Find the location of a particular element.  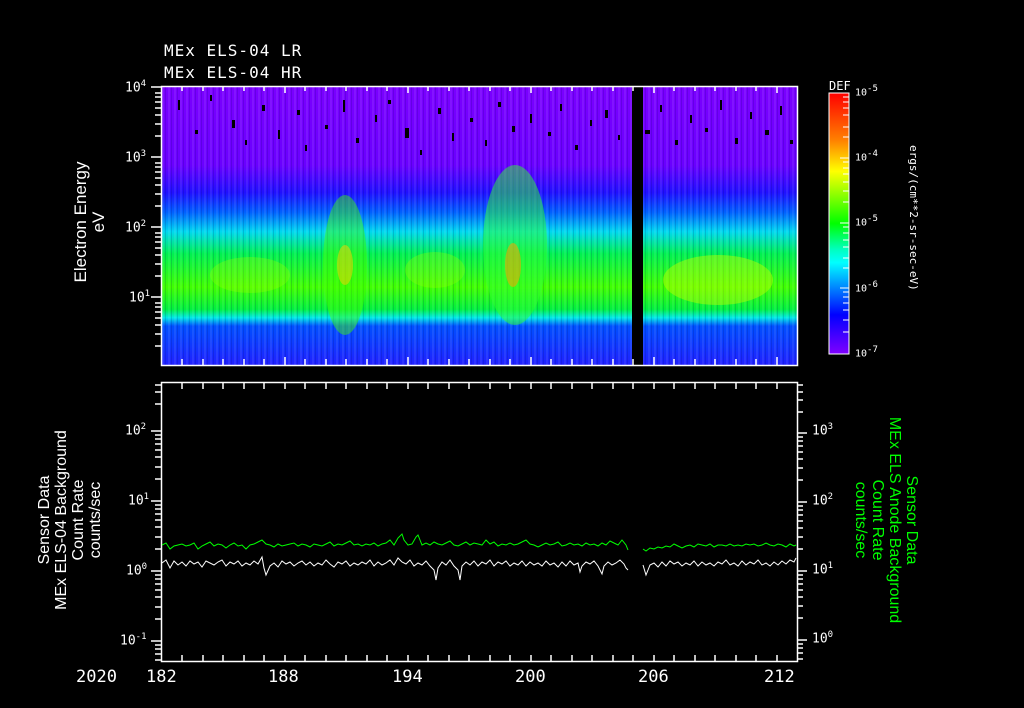

plot-title-lr: MEx ELS-04 LR is located at coordinates (233, 50).